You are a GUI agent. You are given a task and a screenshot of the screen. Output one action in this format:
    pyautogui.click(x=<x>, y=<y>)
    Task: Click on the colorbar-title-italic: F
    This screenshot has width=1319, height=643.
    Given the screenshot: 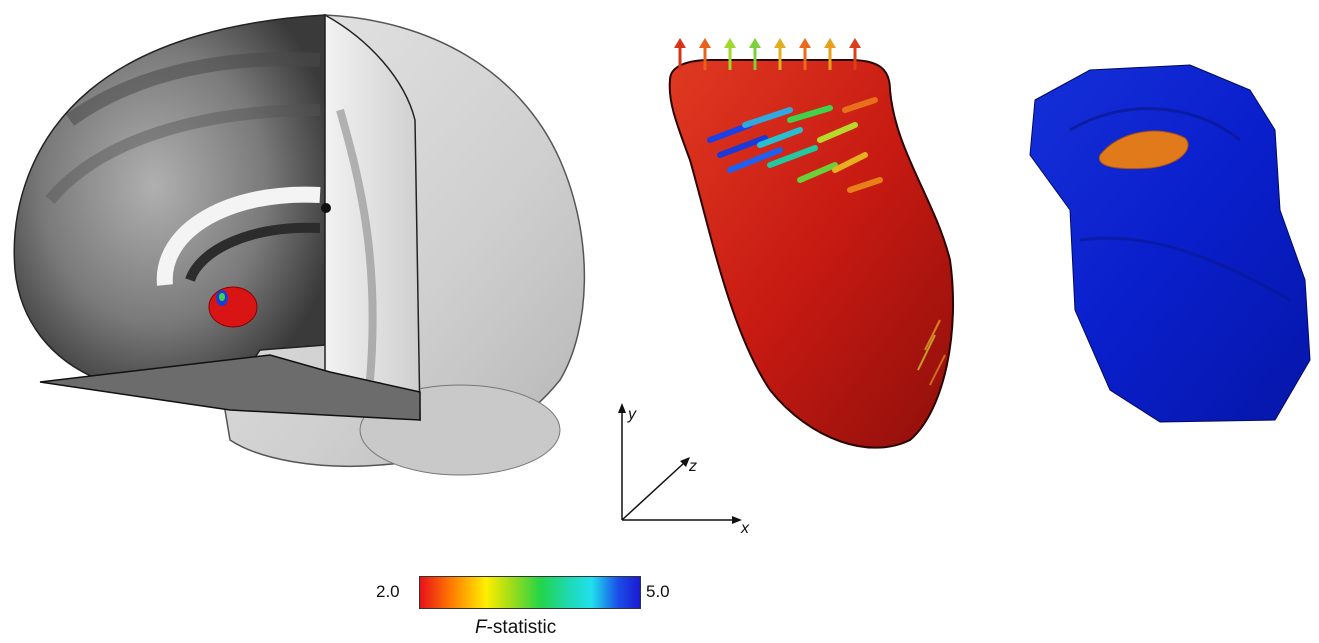 What is the action you would take?
    pyautogui.click(x=481, y=627)
    